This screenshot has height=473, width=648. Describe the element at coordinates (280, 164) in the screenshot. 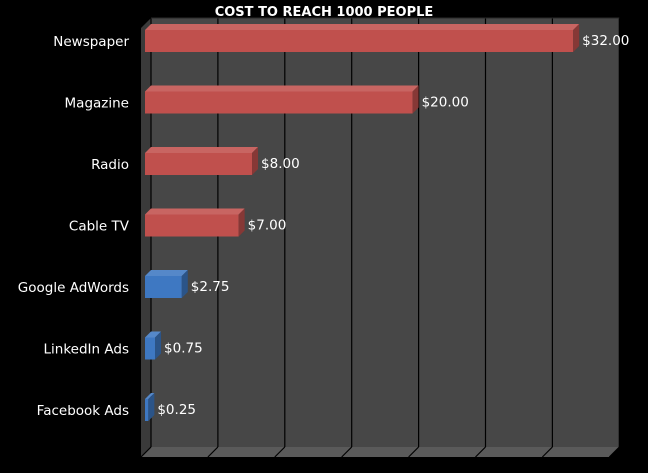

I see `value-label: $8.00` at that location.